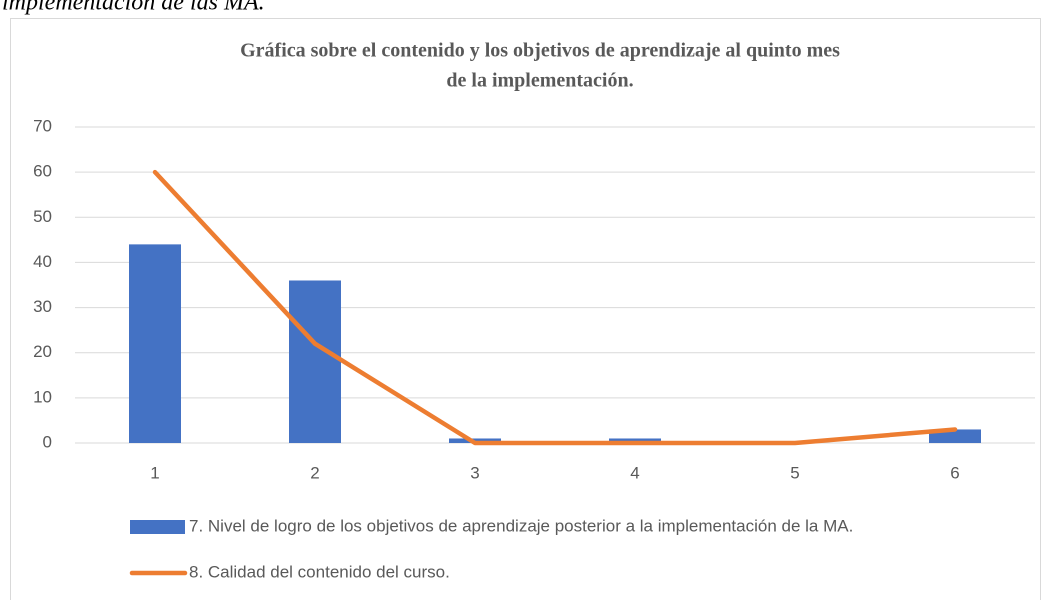 This screenshot has height=600, width=1049. I want to click on x-tick-label: 3, so click(474, 472).